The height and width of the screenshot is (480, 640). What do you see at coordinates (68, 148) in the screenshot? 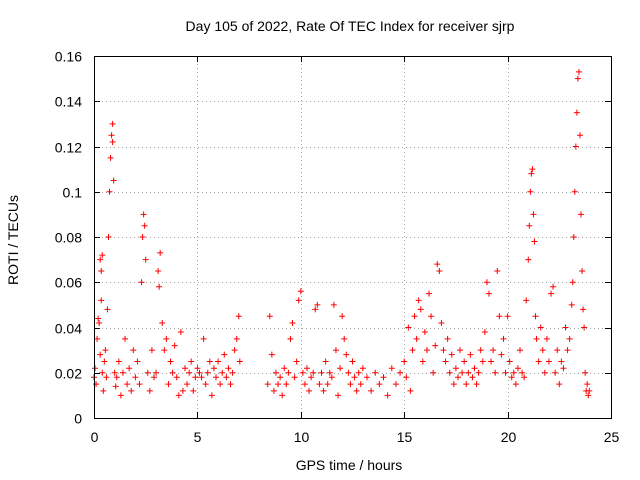
I see `y-tick-label: 0.12` at bounding box center [68, 148].